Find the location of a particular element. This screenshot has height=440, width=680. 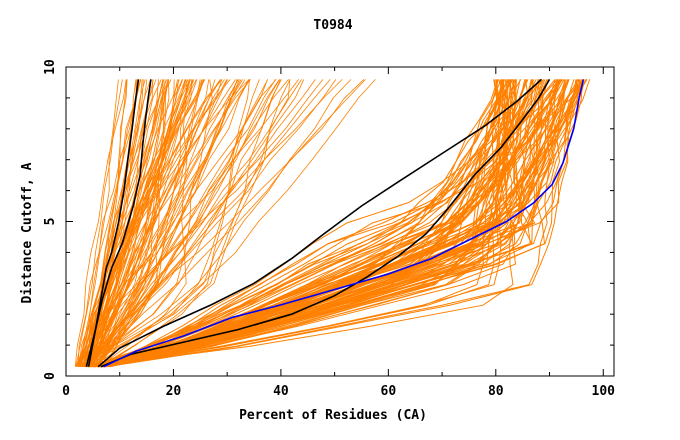

chart-title: T0984 is located at coordinates (332, 25).